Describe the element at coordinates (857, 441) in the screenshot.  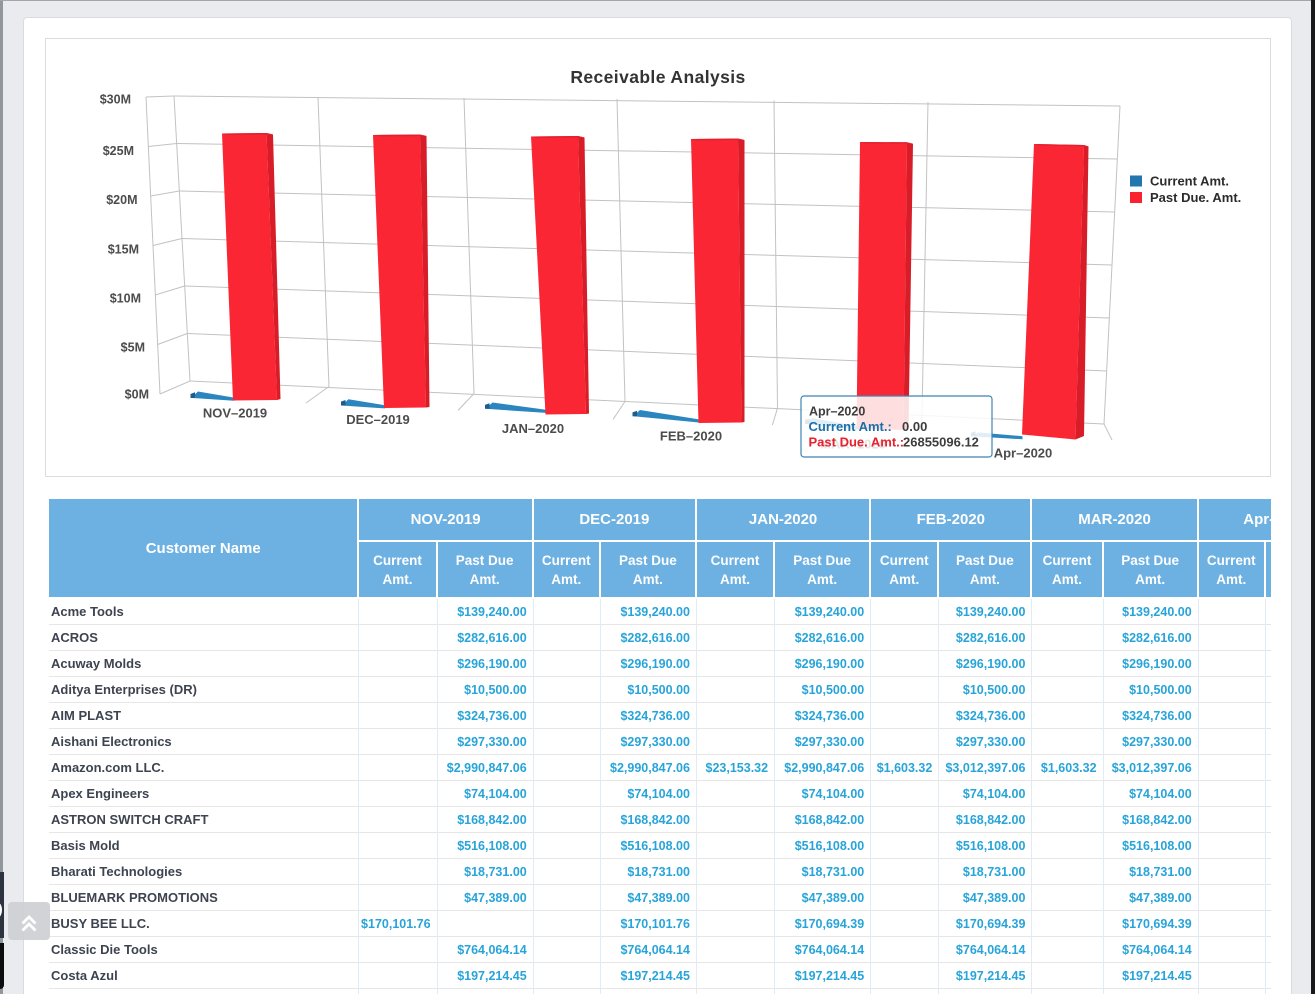
I see `svg-text: Past Due. Amt.:` at that location.